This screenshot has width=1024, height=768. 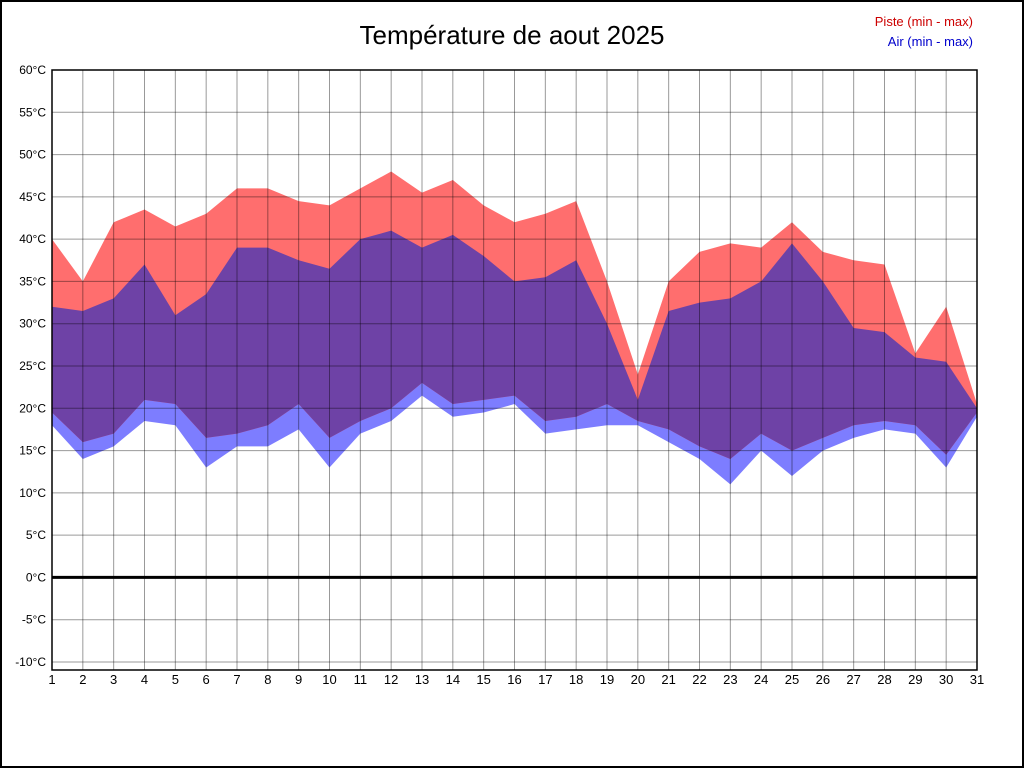 What do you see at coordinates (761, 679) in the screenshot?
I see `x-tick-label: 24` at bounding box center [761, 679].